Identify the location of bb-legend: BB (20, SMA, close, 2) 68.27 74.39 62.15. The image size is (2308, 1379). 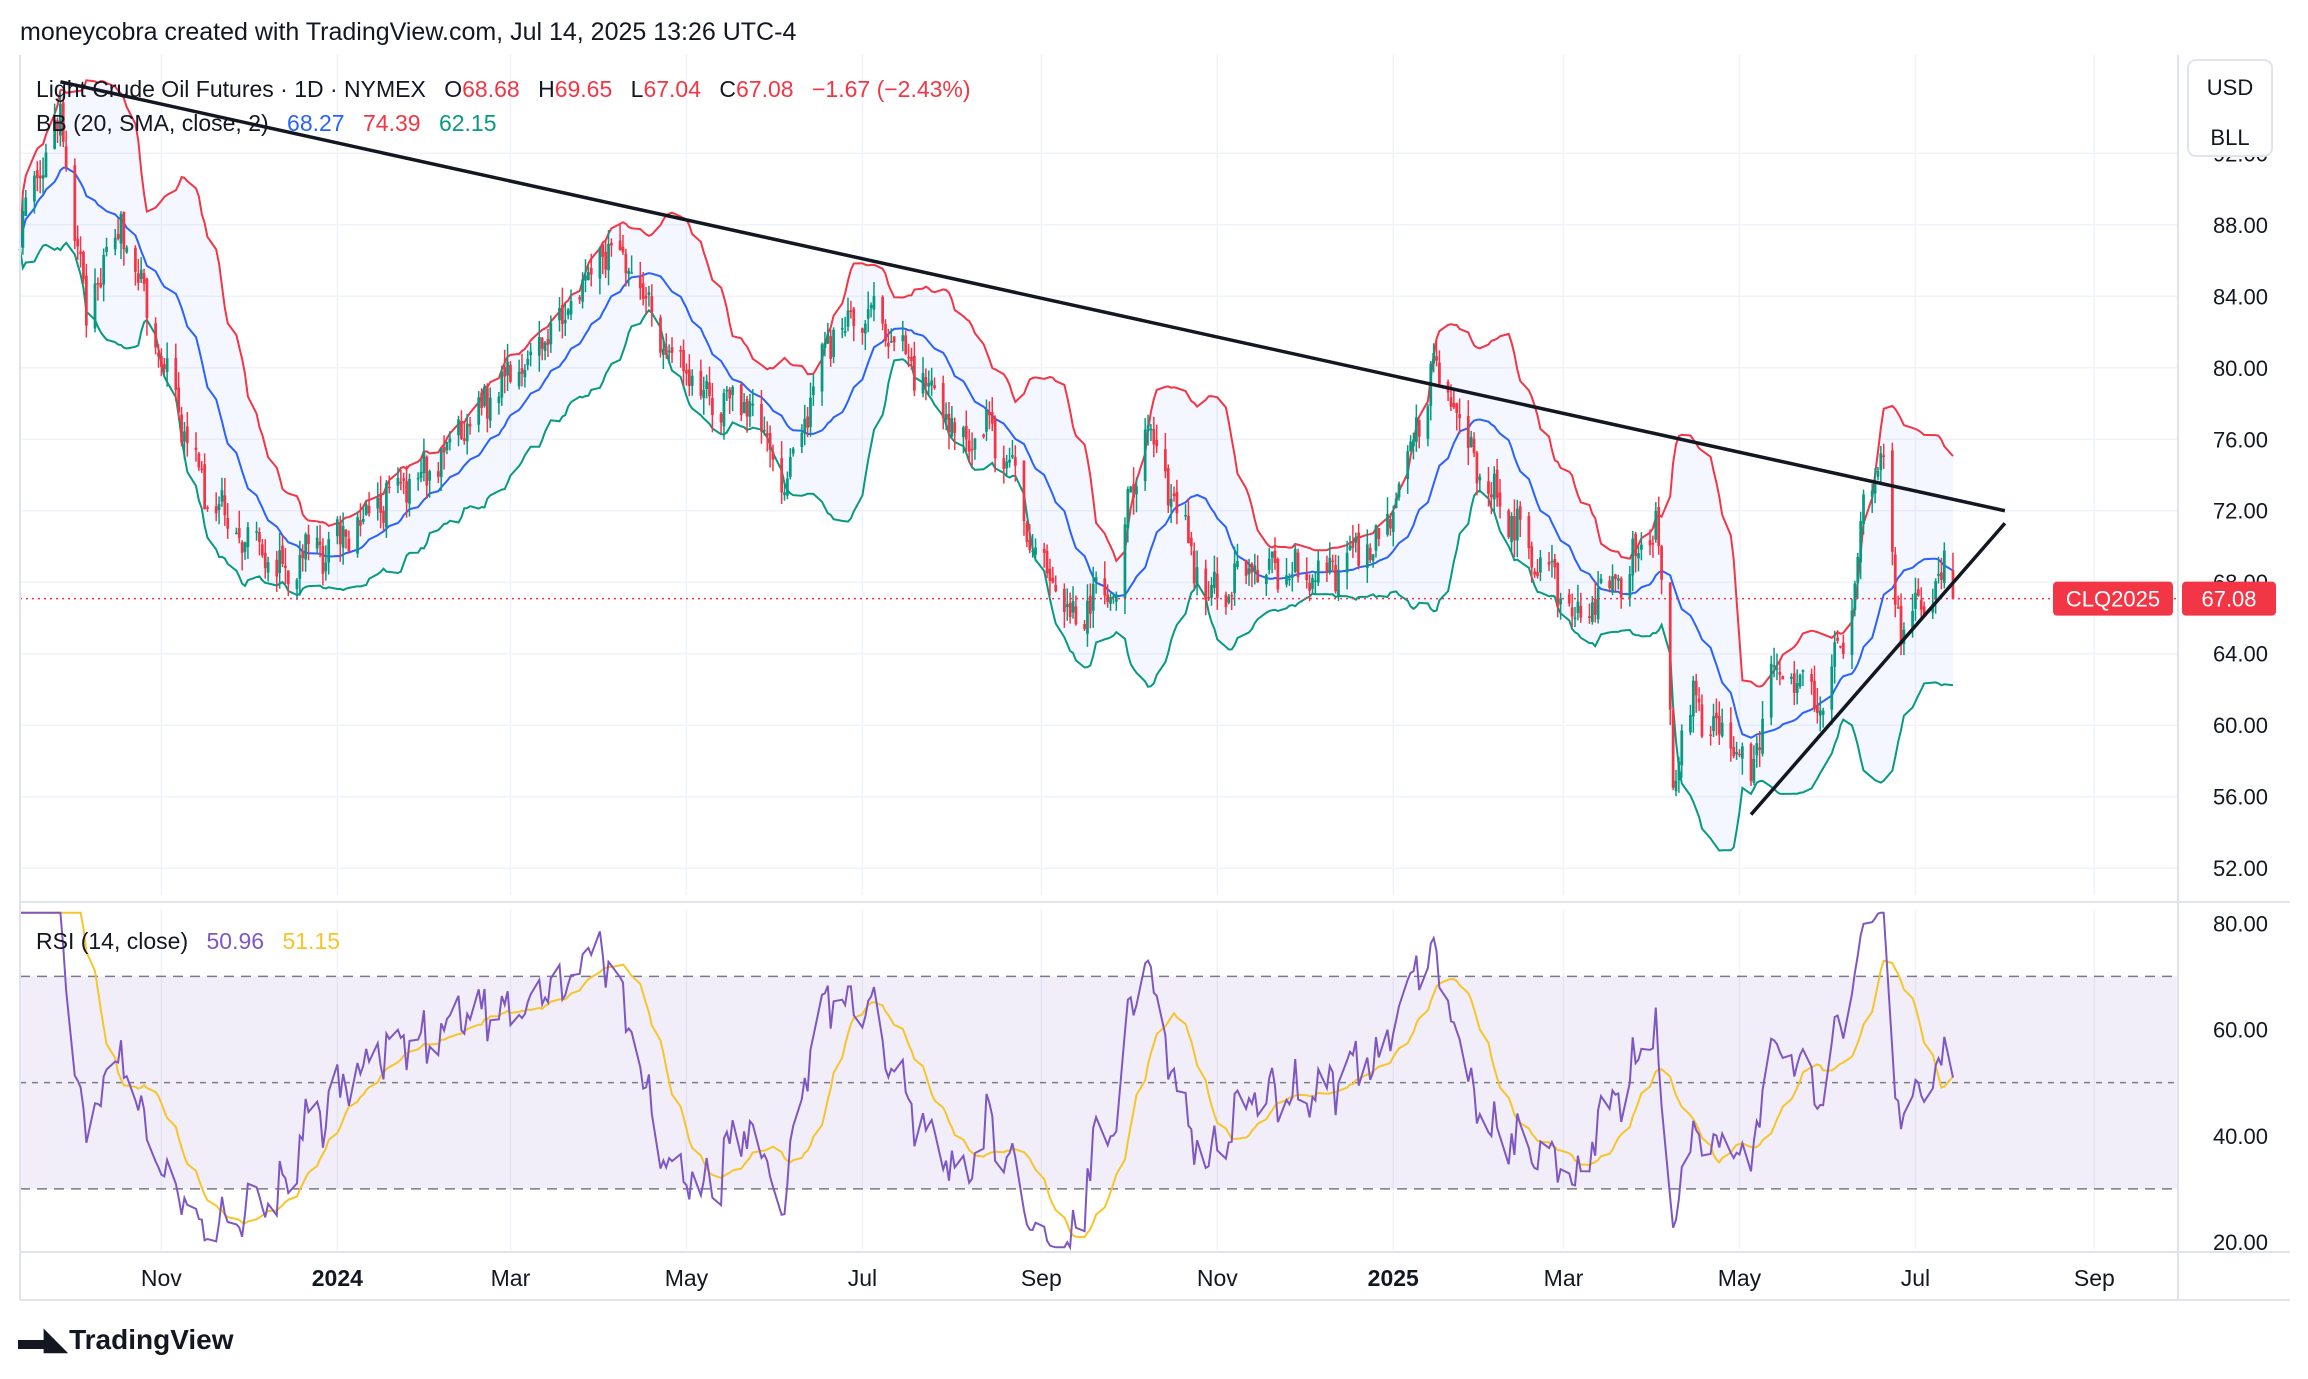
(266, 123).